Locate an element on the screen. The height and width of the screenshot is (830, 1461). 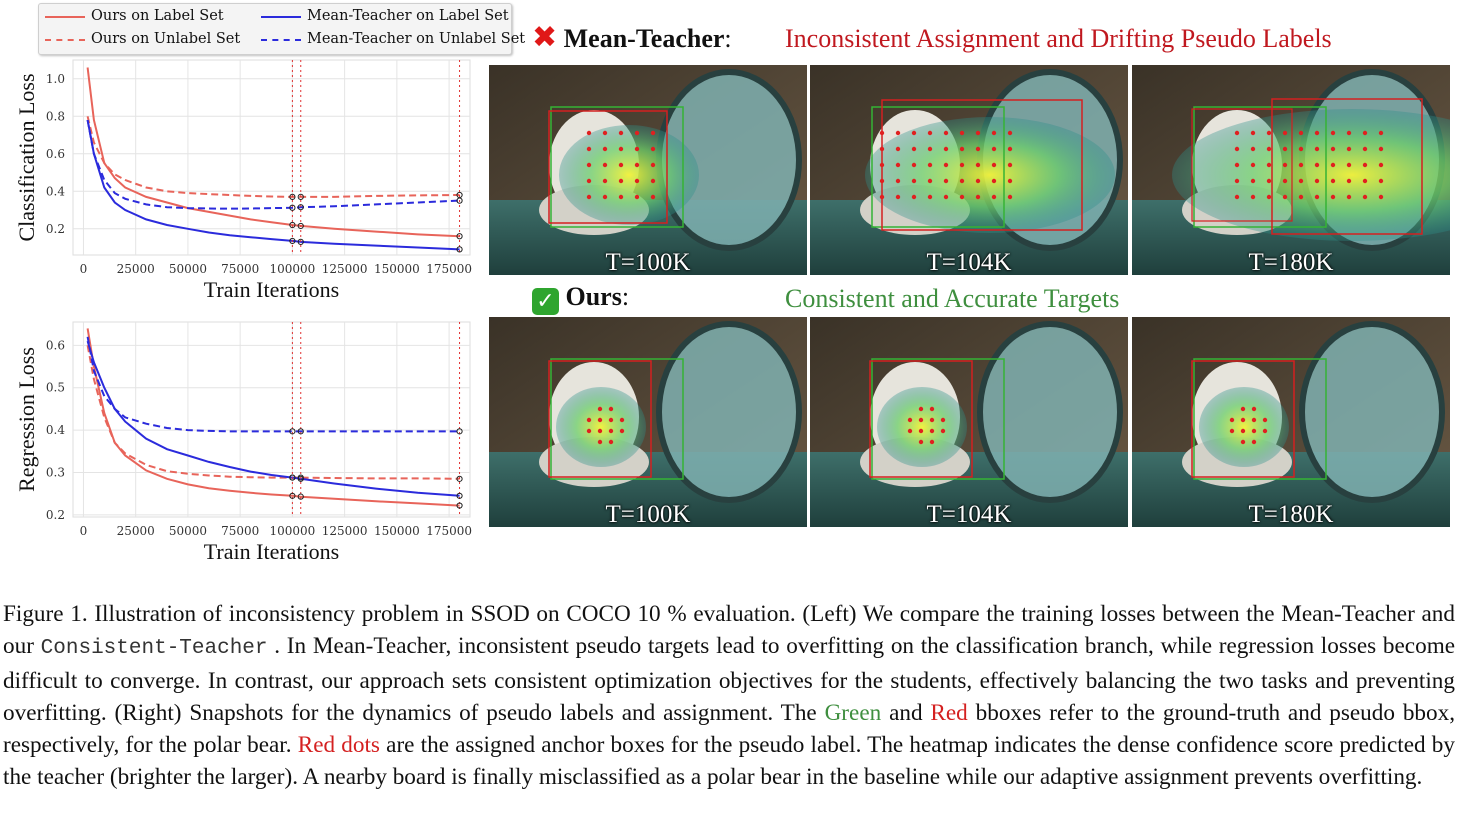
snapshot-mt-104k: T=104K is located at coordinates (969, 170).